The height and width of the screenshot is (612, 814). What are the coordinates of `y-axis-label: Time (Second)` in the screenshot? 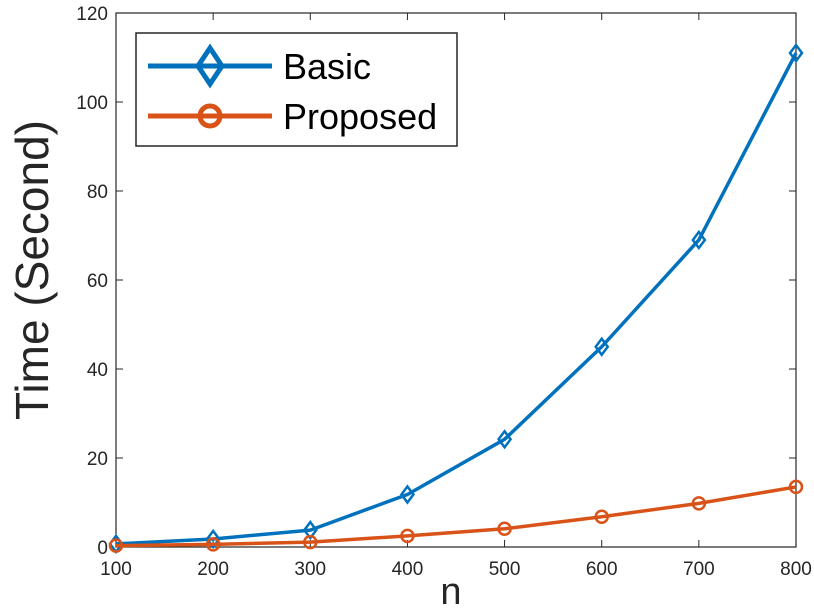 It's located at (32, 270).